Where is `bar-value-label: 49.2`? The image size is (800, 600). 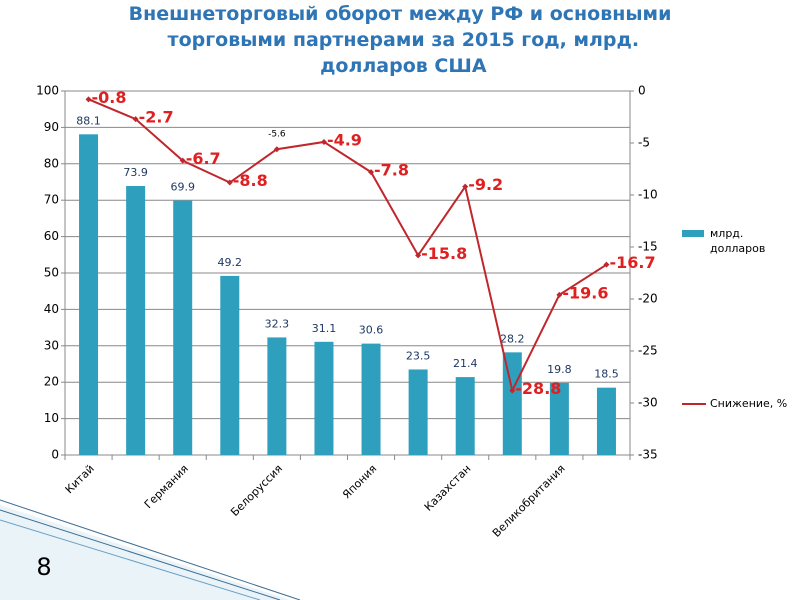 bar-value-label: 49.2 is located at coordinates (230, 262).